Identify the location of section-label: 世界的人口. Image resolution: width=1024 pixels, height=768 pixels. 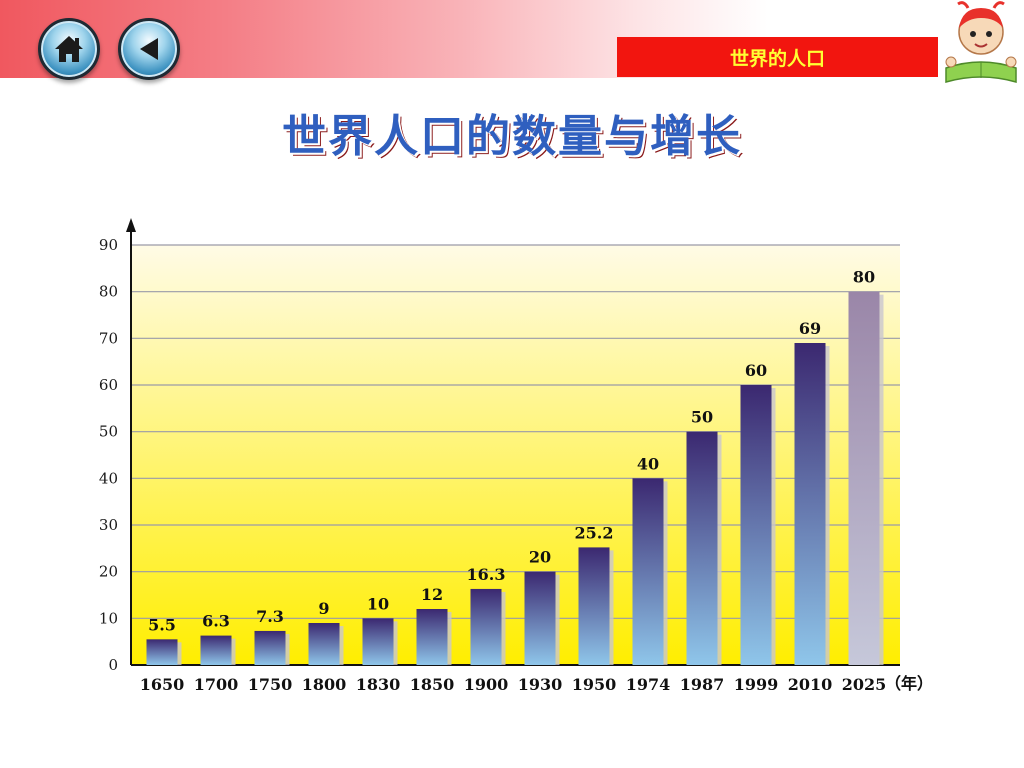
(777, 57).